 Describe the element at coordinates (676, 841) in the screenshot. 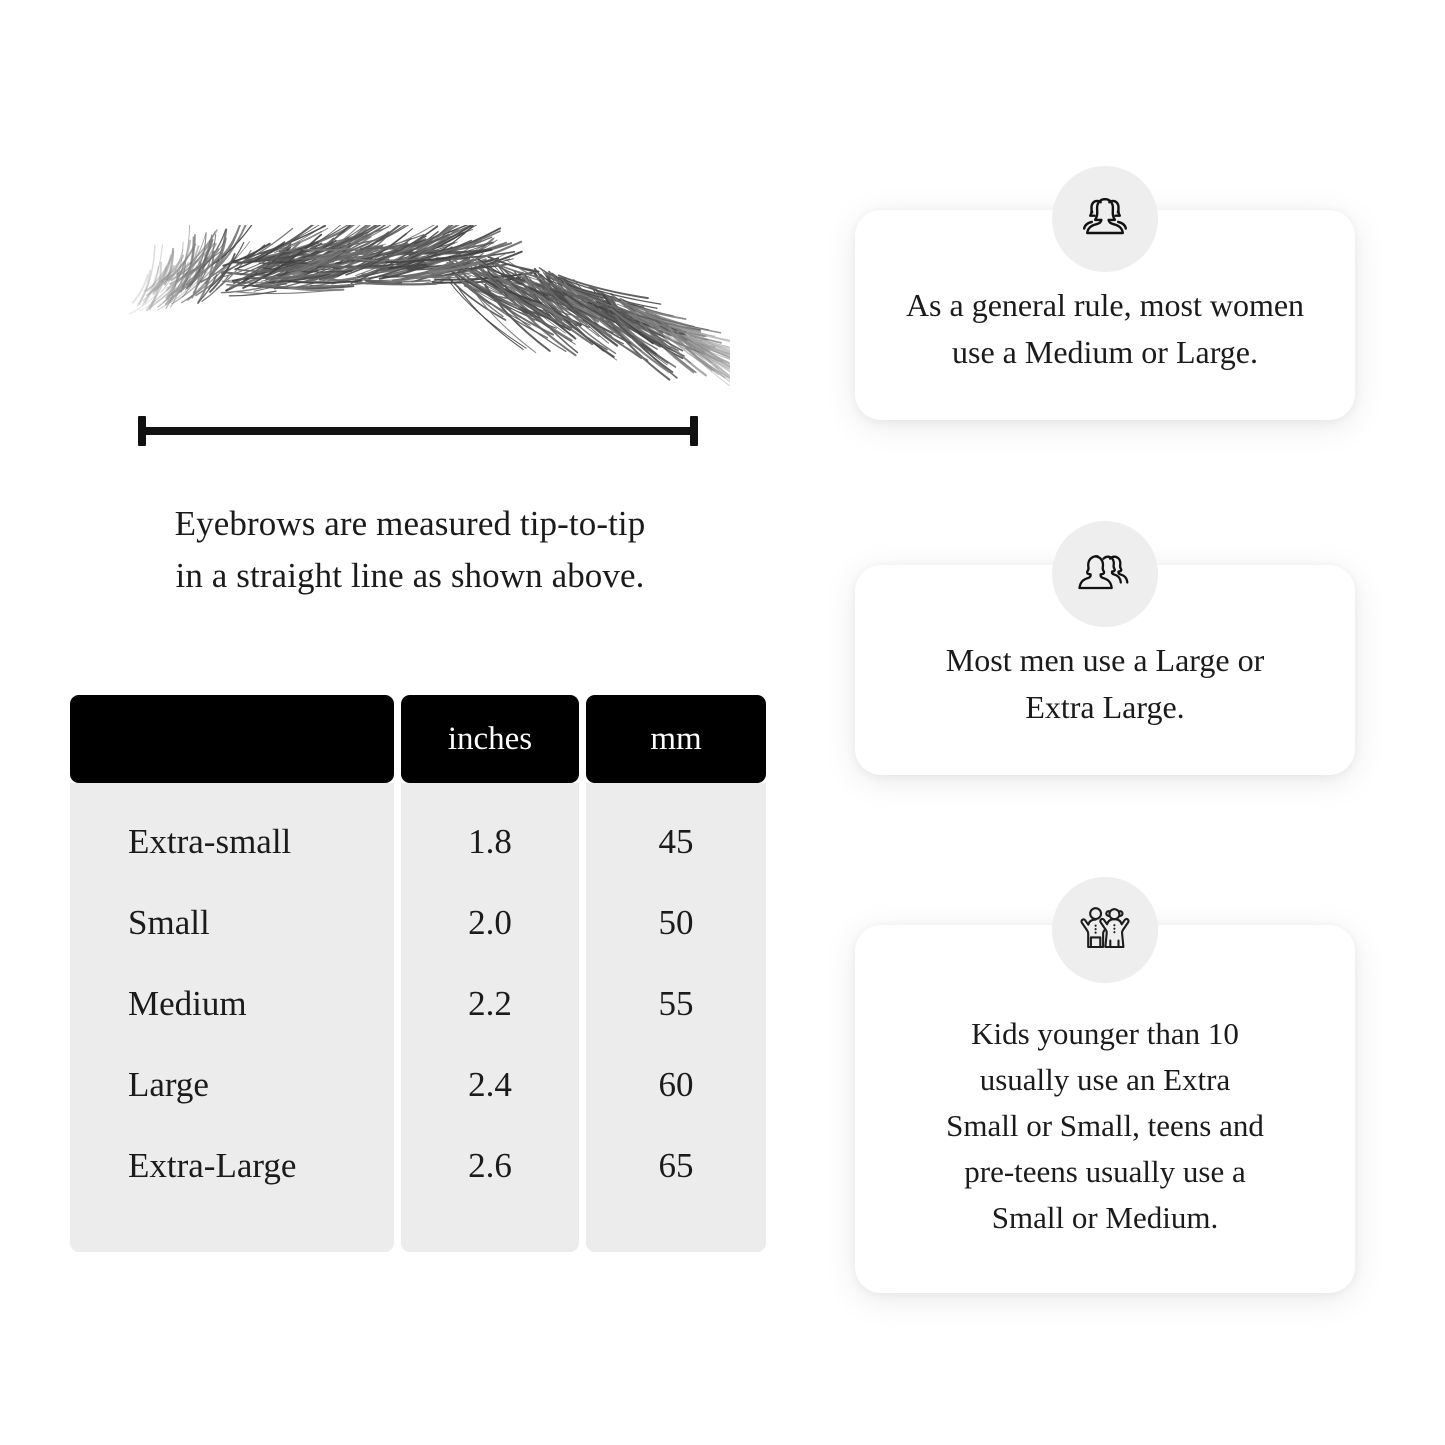

I see `table-cell-mm: 45` at that location.